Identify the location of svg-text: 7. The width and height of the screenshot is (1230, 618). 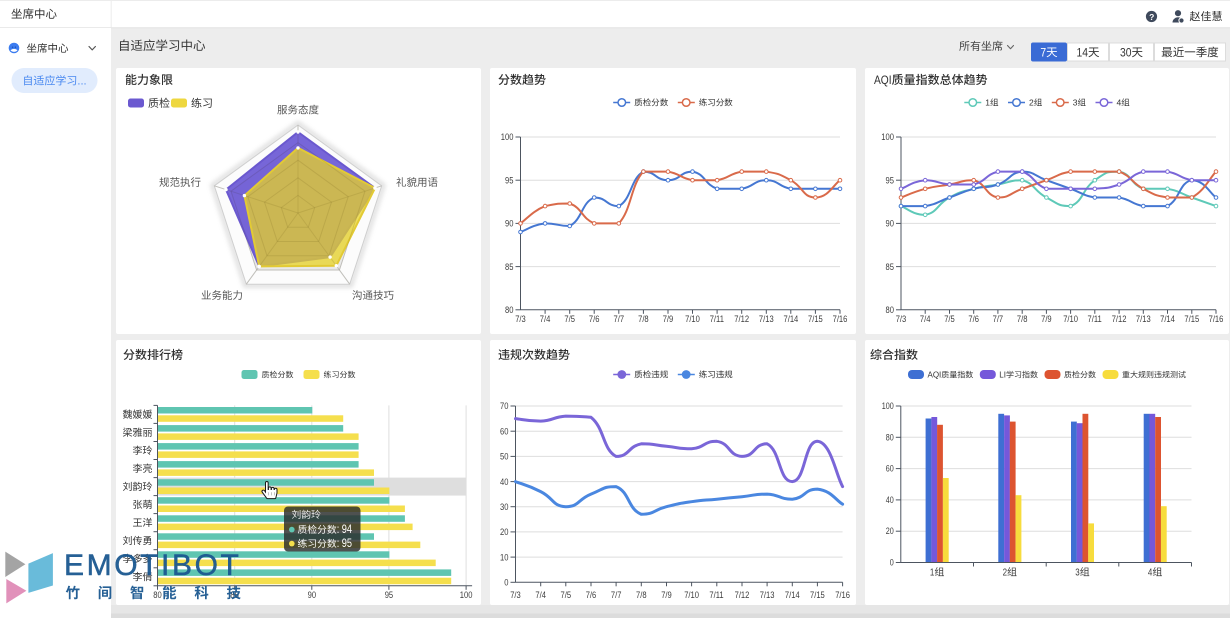
(1043, 53).